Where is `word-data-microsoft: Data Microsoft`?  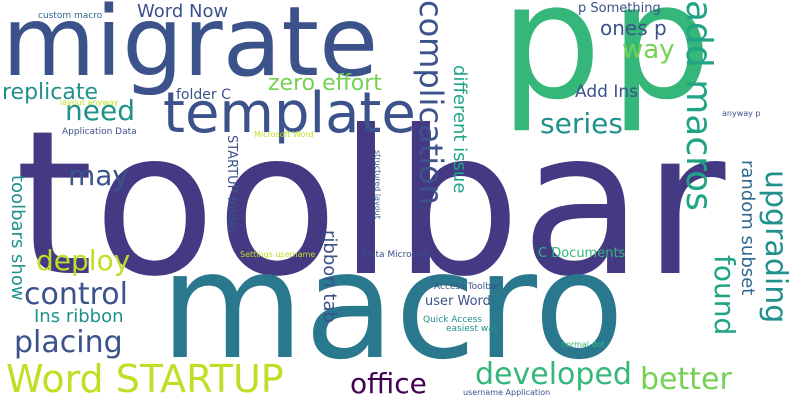 word-data-microsoft: Data Microsoft is located at coordinates (396, 255).